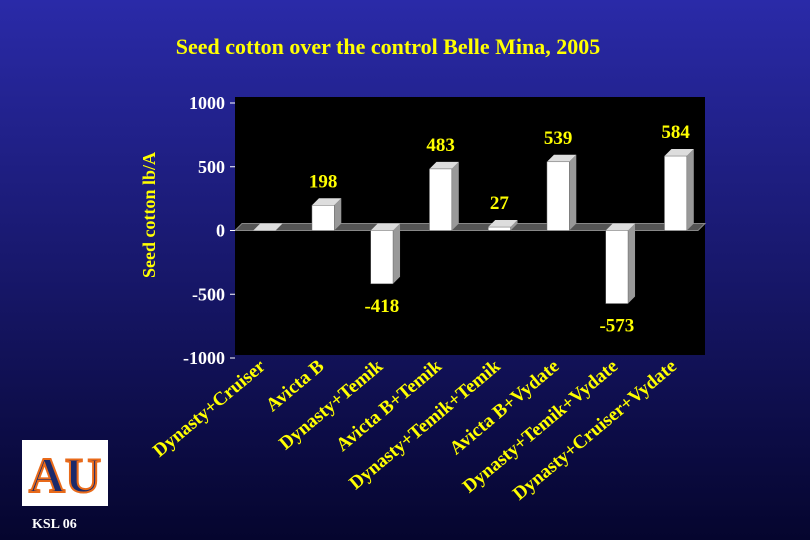 This screenshot has width=810, height=545. Describe the element at coordinates (149, 215) in the screenshot. I see `y-axis-label: Seed cotton lb/A` at that location.